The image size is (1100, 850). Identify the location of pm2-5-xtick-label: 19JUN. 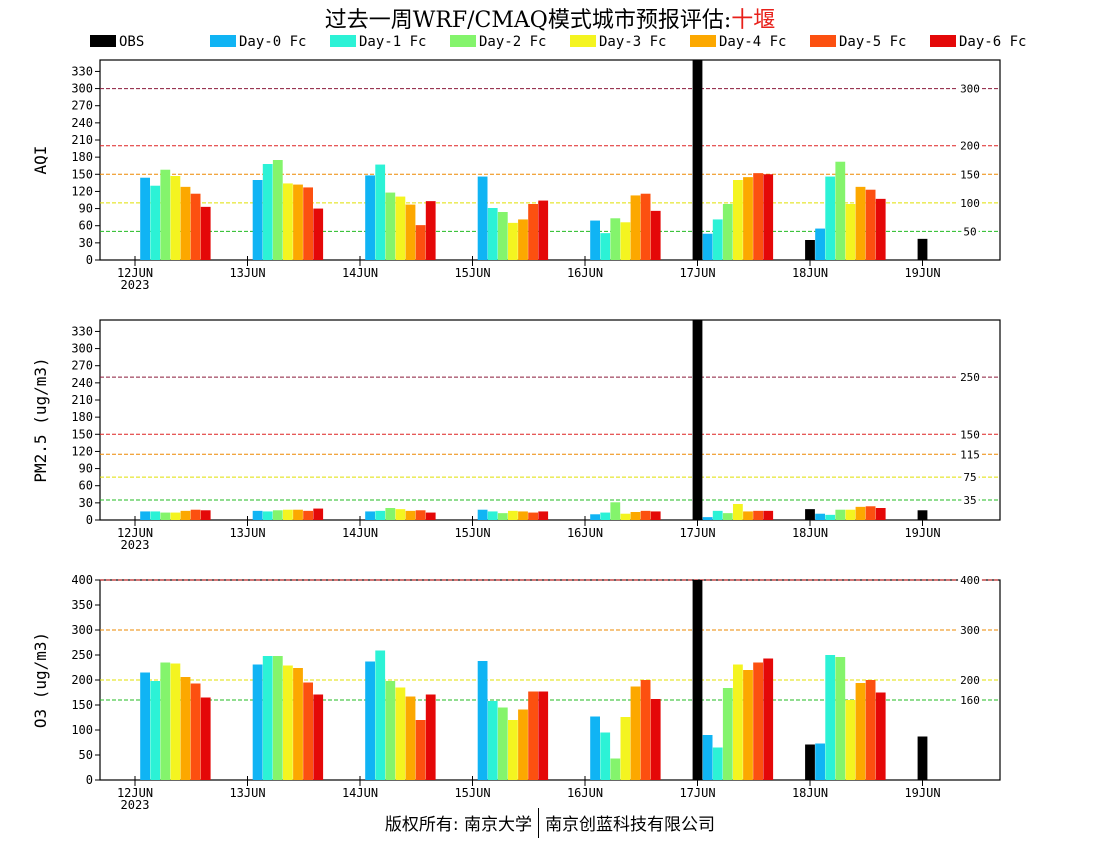
(922, 533).